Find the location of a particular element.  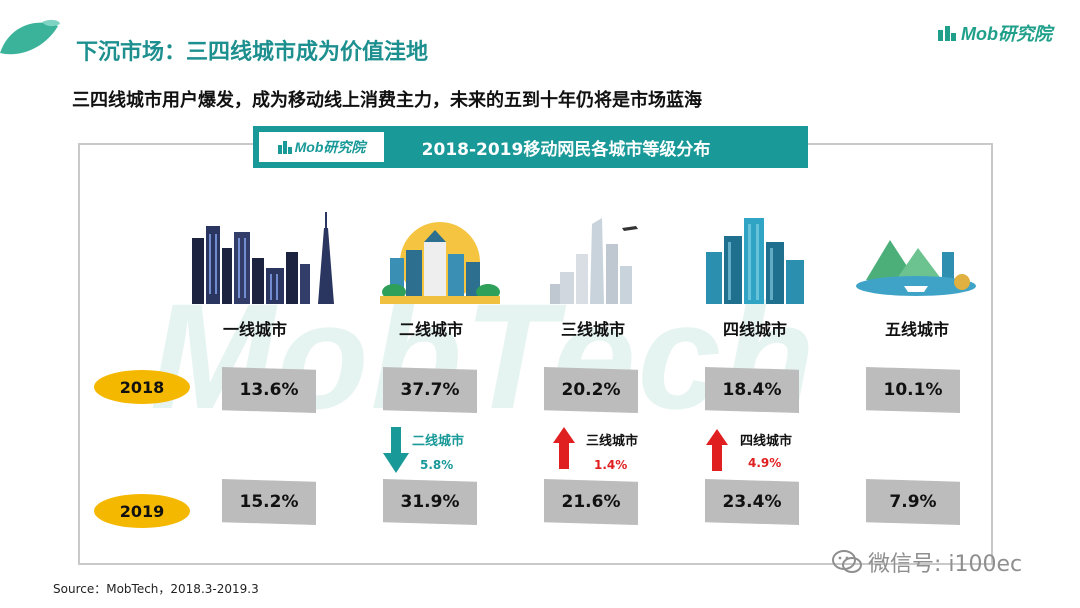

value-2018-tier1: 13.6% is located at coordinates (269, 390).